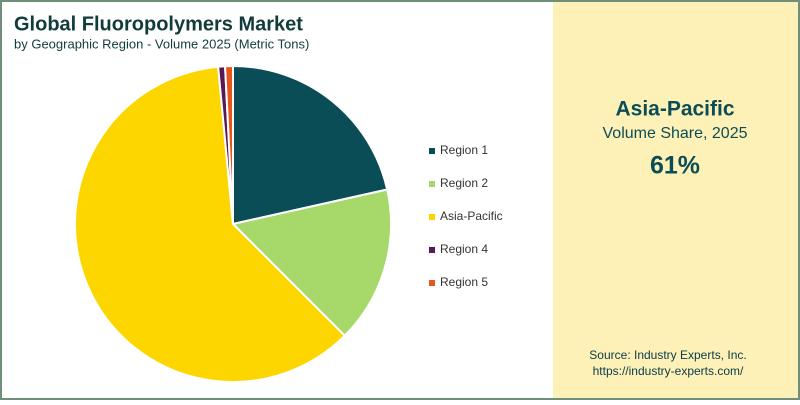  What do you see at coordinates (464, 150) in the screenshot?
I see `legend-label: Region 1` at bounding box center [464, 150].